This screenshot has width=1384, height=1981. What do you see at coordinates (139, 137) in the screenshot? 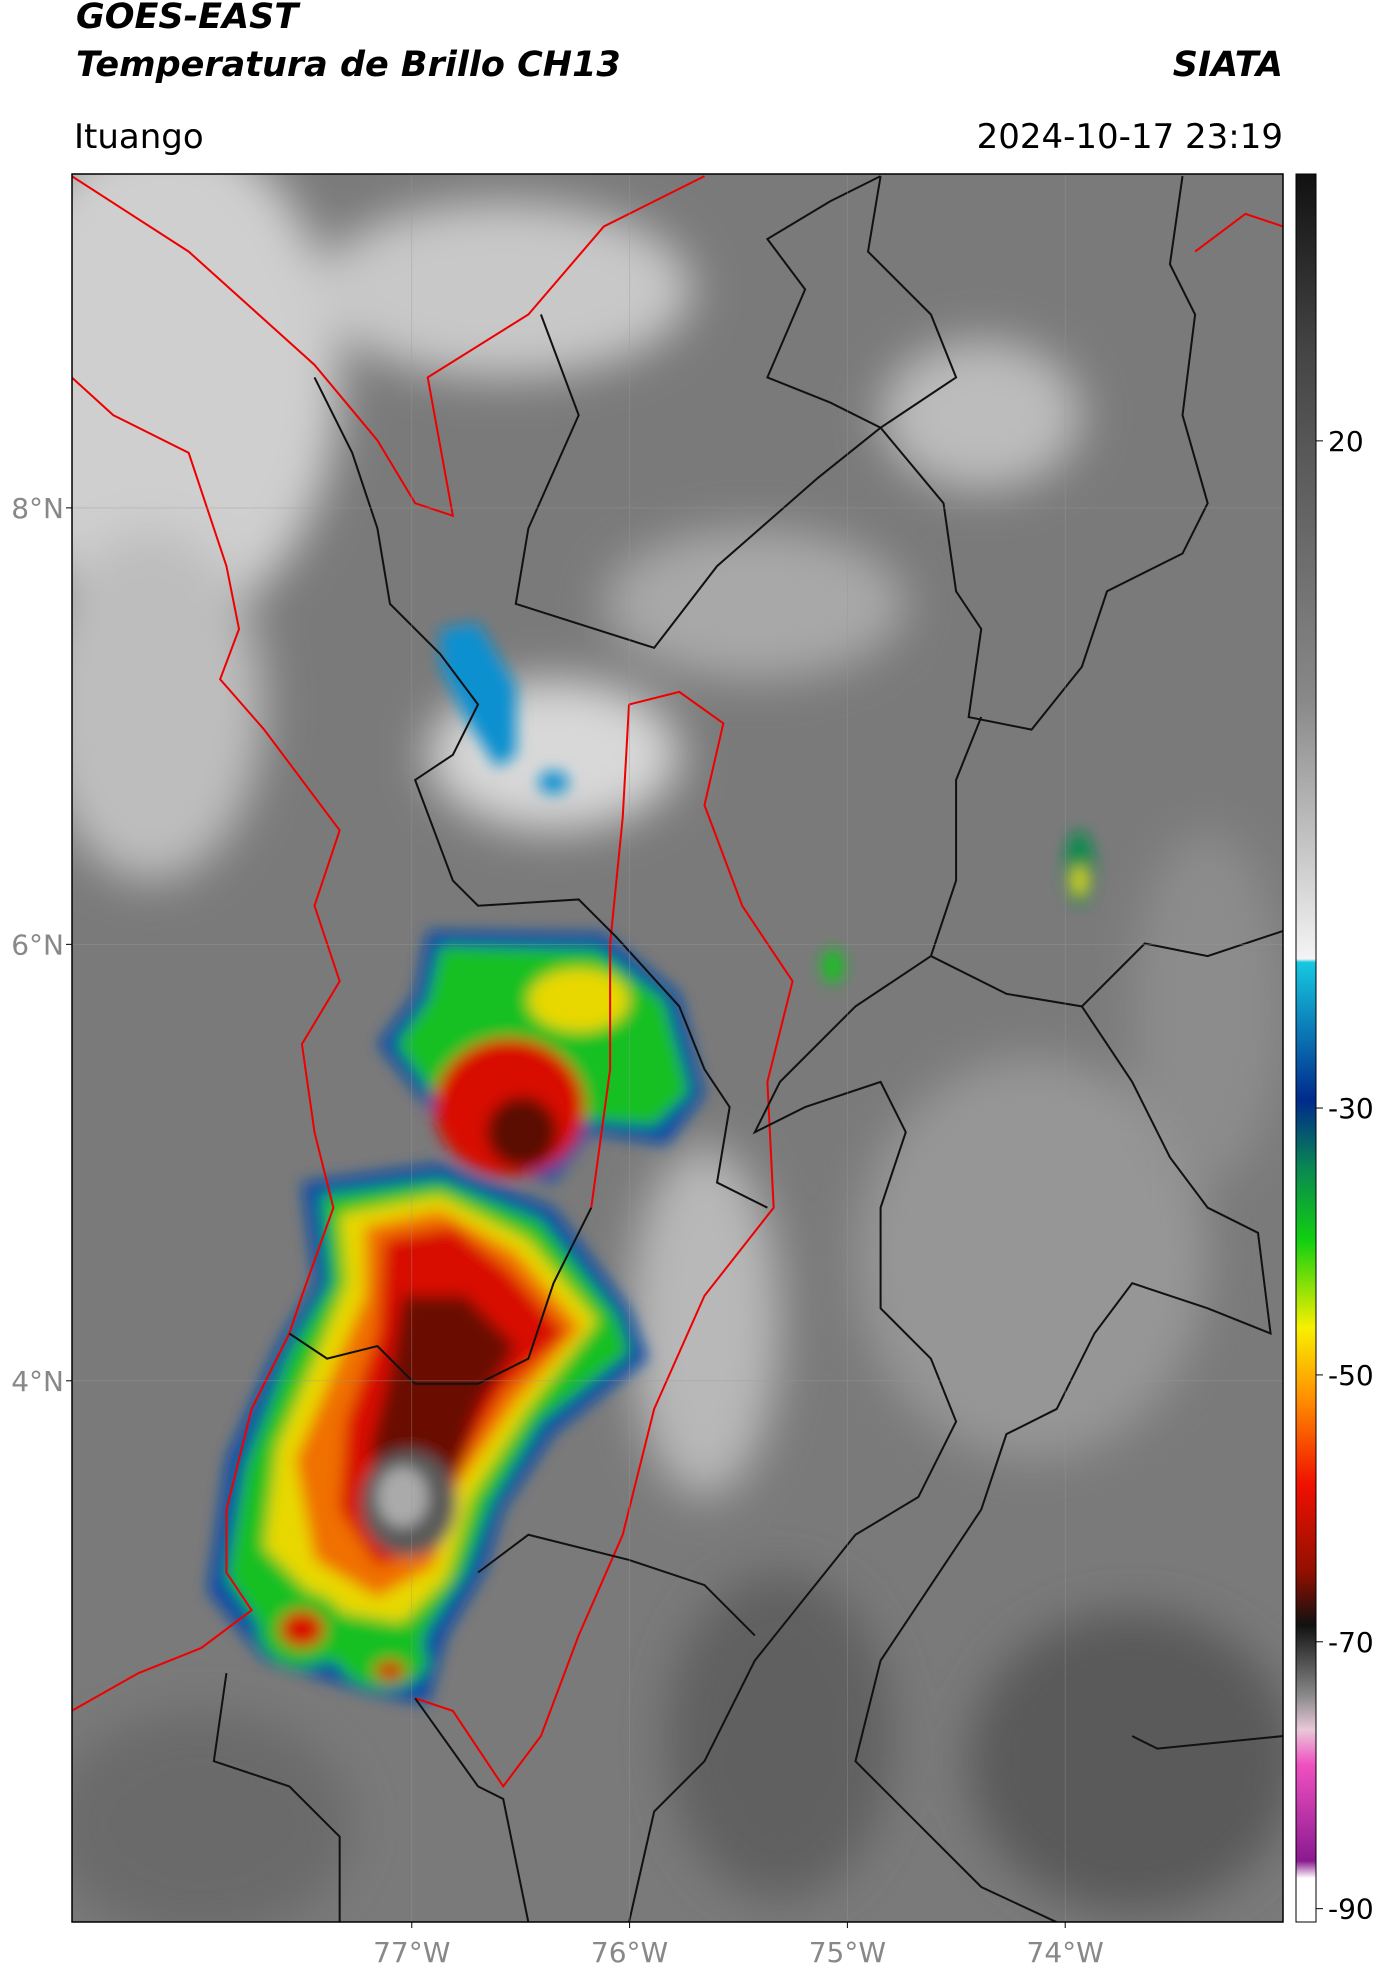
I see `location: Ituango` at bounding box center [139, 137].